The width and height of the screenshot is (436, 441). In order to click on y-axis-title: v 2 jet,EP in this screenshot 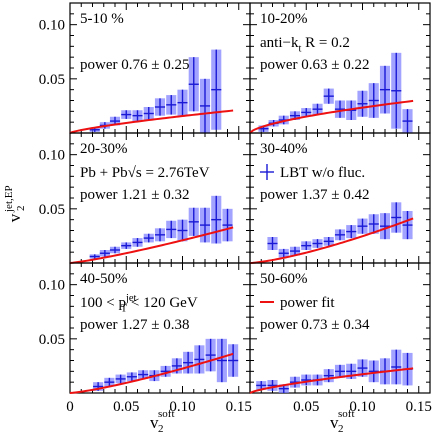, I will do `click(15, 203)`.